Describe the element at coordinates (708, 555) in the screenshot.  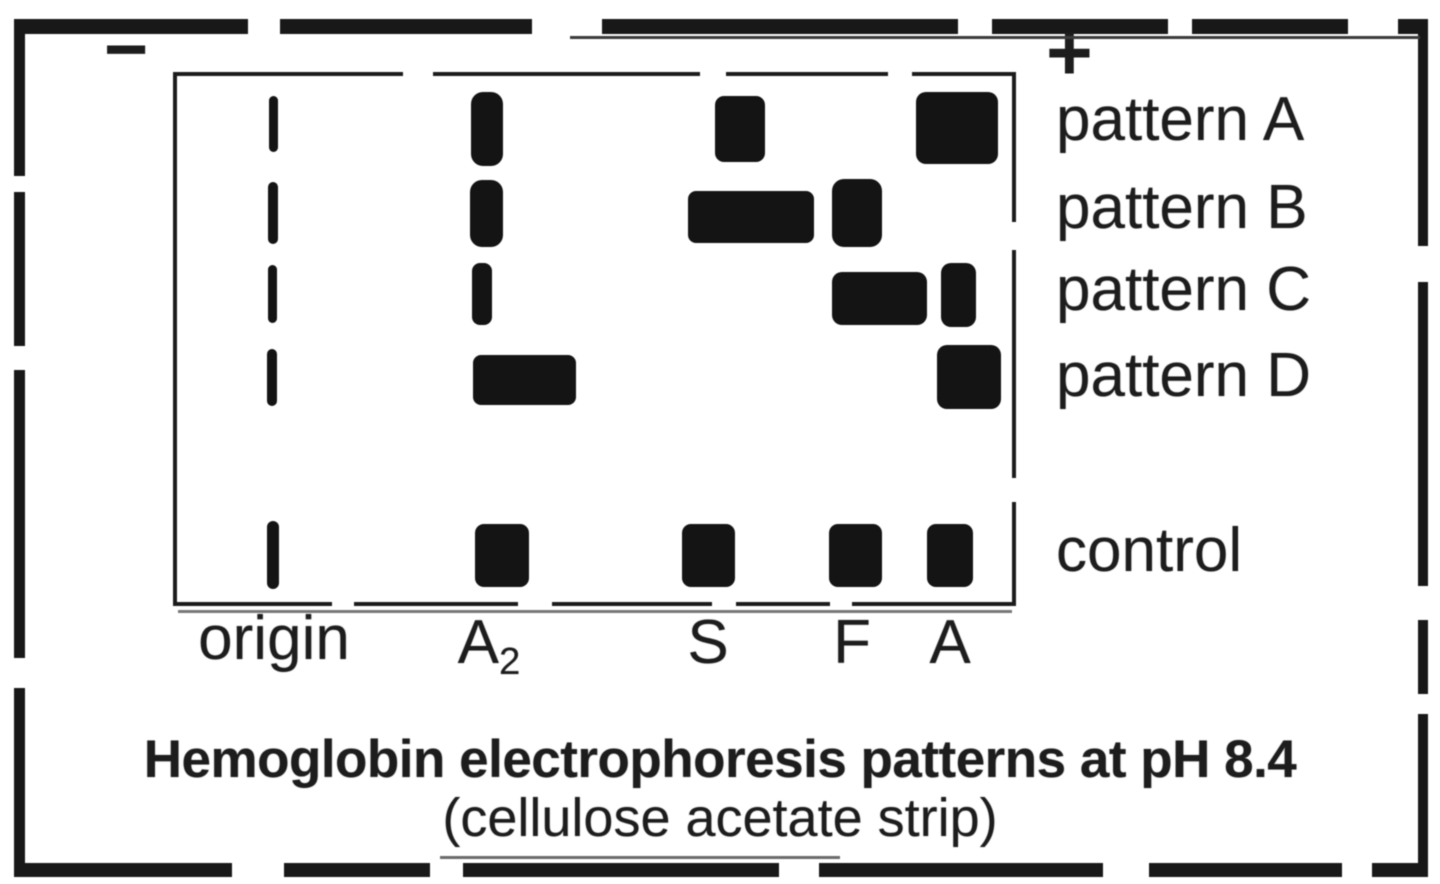
I see `band-control-s` at that location.